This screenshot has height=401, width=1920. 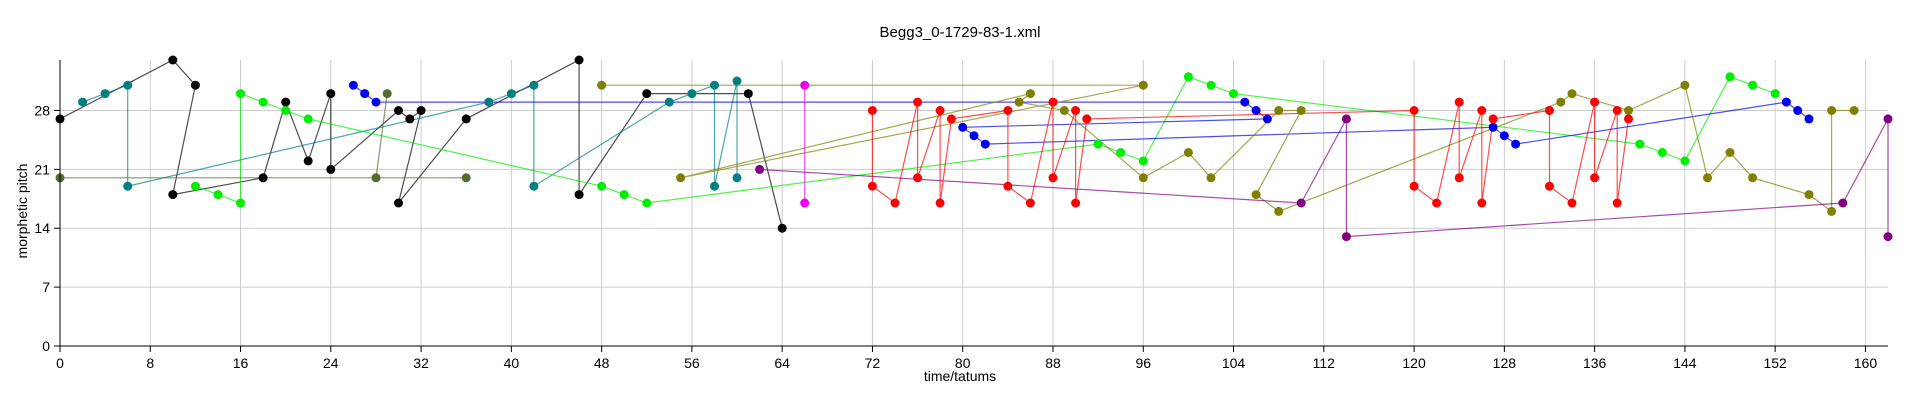 I want to click on x-tick-label: 32, so click(x=421, y=363).